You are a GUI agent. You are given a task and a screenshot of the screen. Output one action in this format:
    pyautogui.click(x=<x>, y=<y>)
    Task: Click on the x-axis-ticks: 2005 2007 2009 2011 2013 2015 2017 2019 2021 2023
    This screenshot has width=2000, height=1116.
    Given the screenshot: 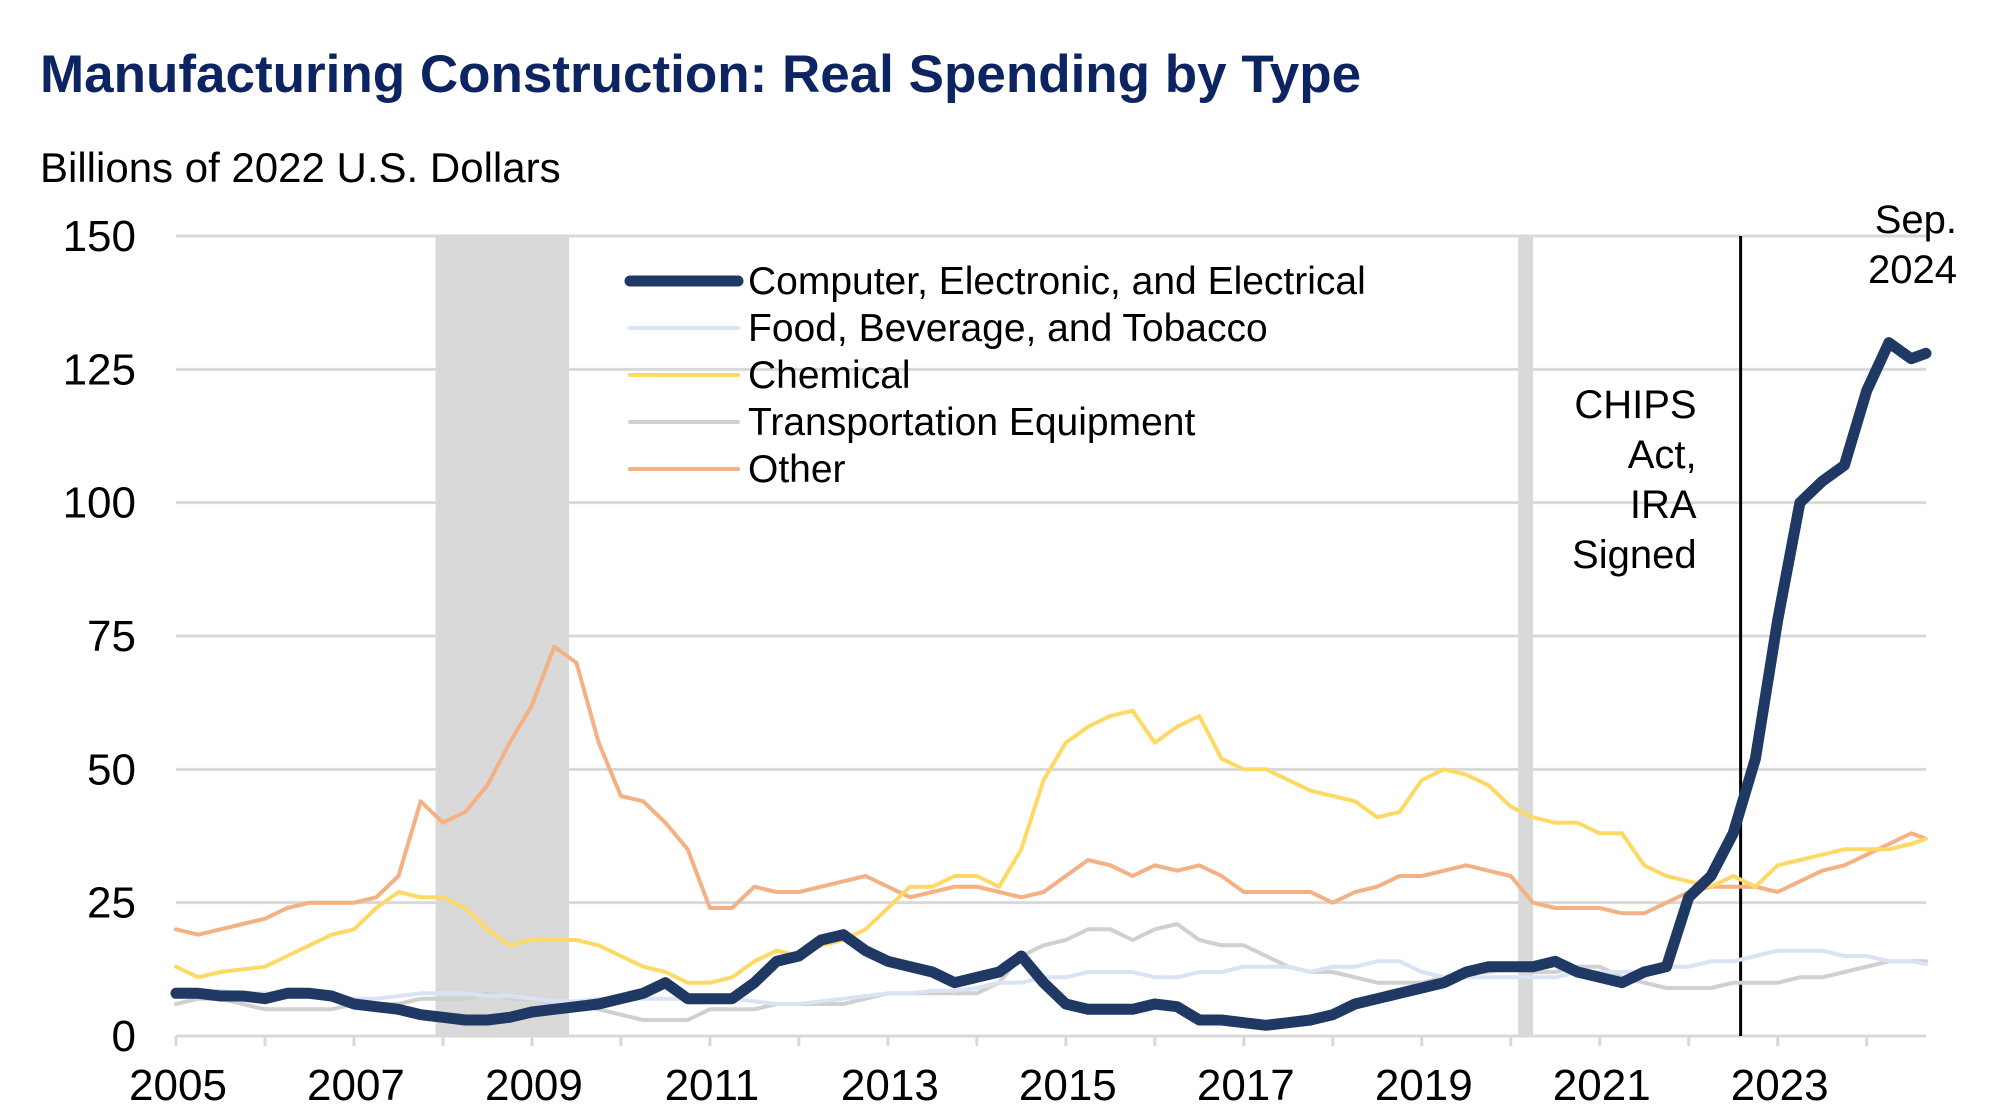 What is the action you would take?
    pyautogui.click(x=999, y=1073)
    